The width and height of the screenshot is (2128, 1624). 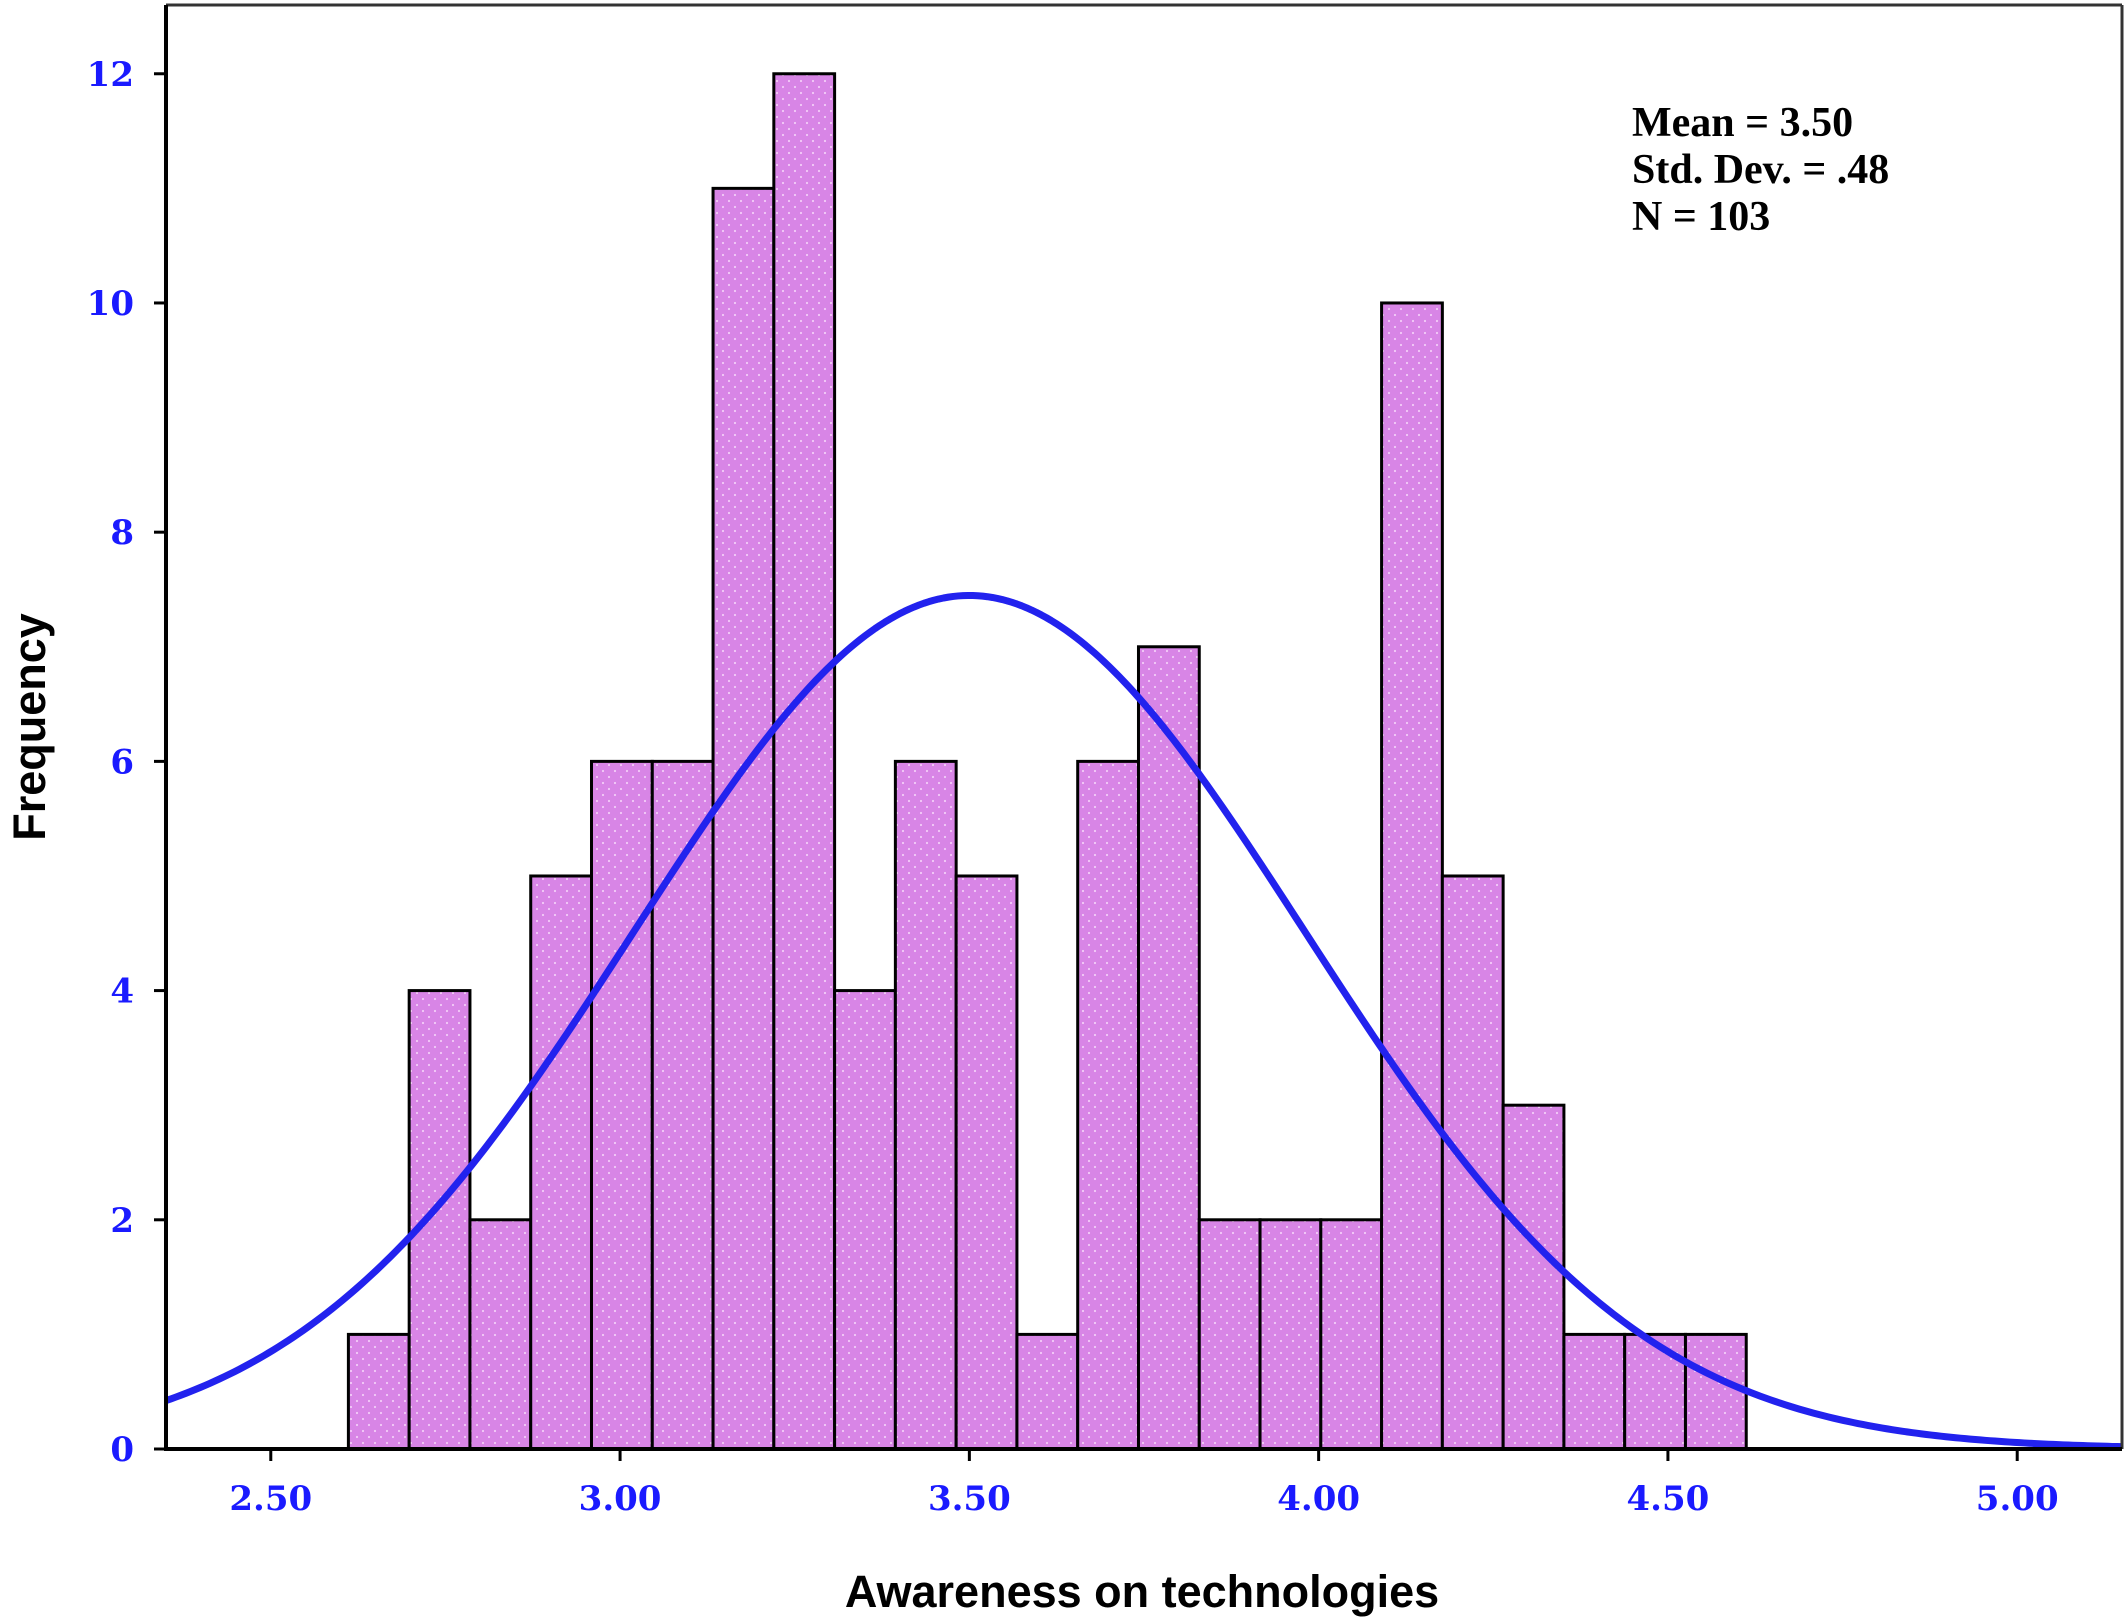 I want to click on x-tick-label: 5.00, so click(x=2017, y=1499).